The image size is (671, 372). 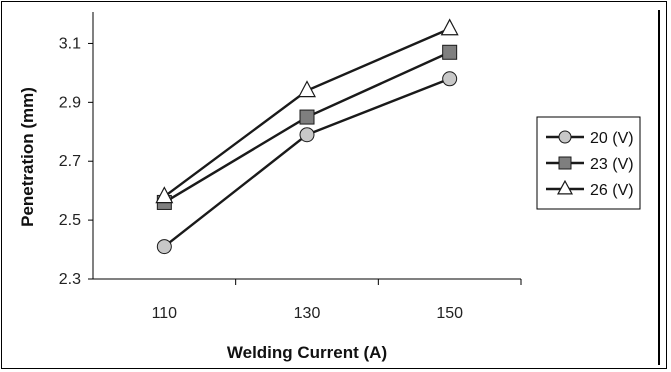 What do you see at coordinates (70, 102) in the screenshot?
I see `y-tick-label: 2.9` at bounding box center [70, 102].